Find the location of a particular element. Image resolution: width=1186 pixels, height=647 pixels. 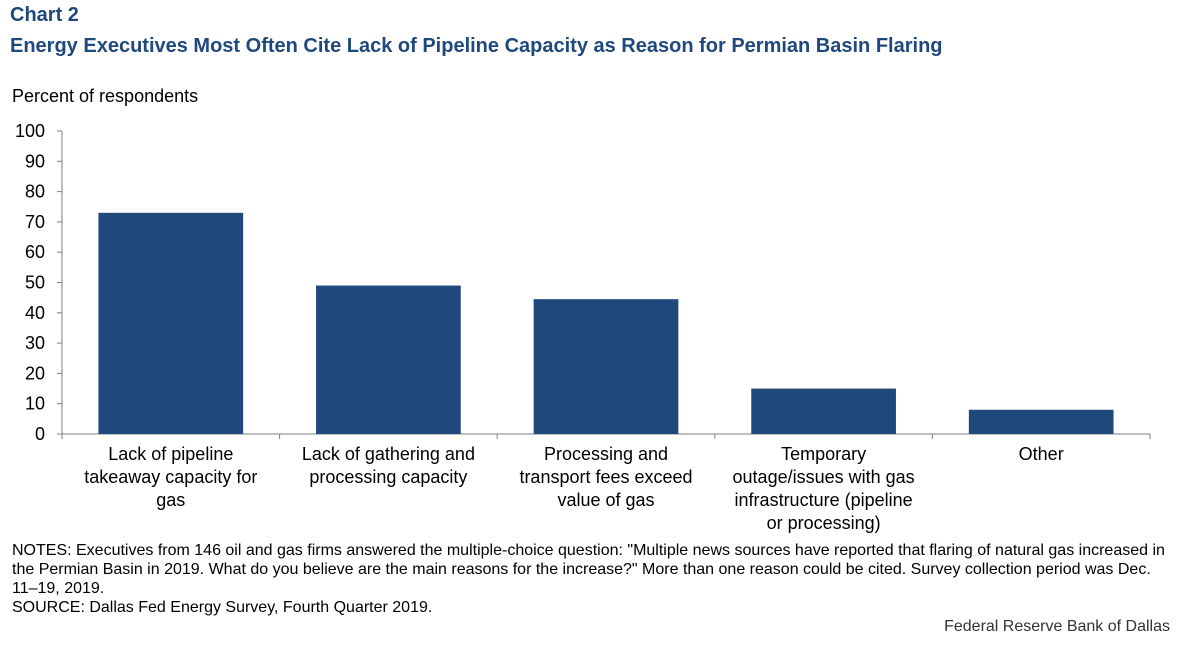

y-tick-label: 40 is located at coordinates (35, 313).